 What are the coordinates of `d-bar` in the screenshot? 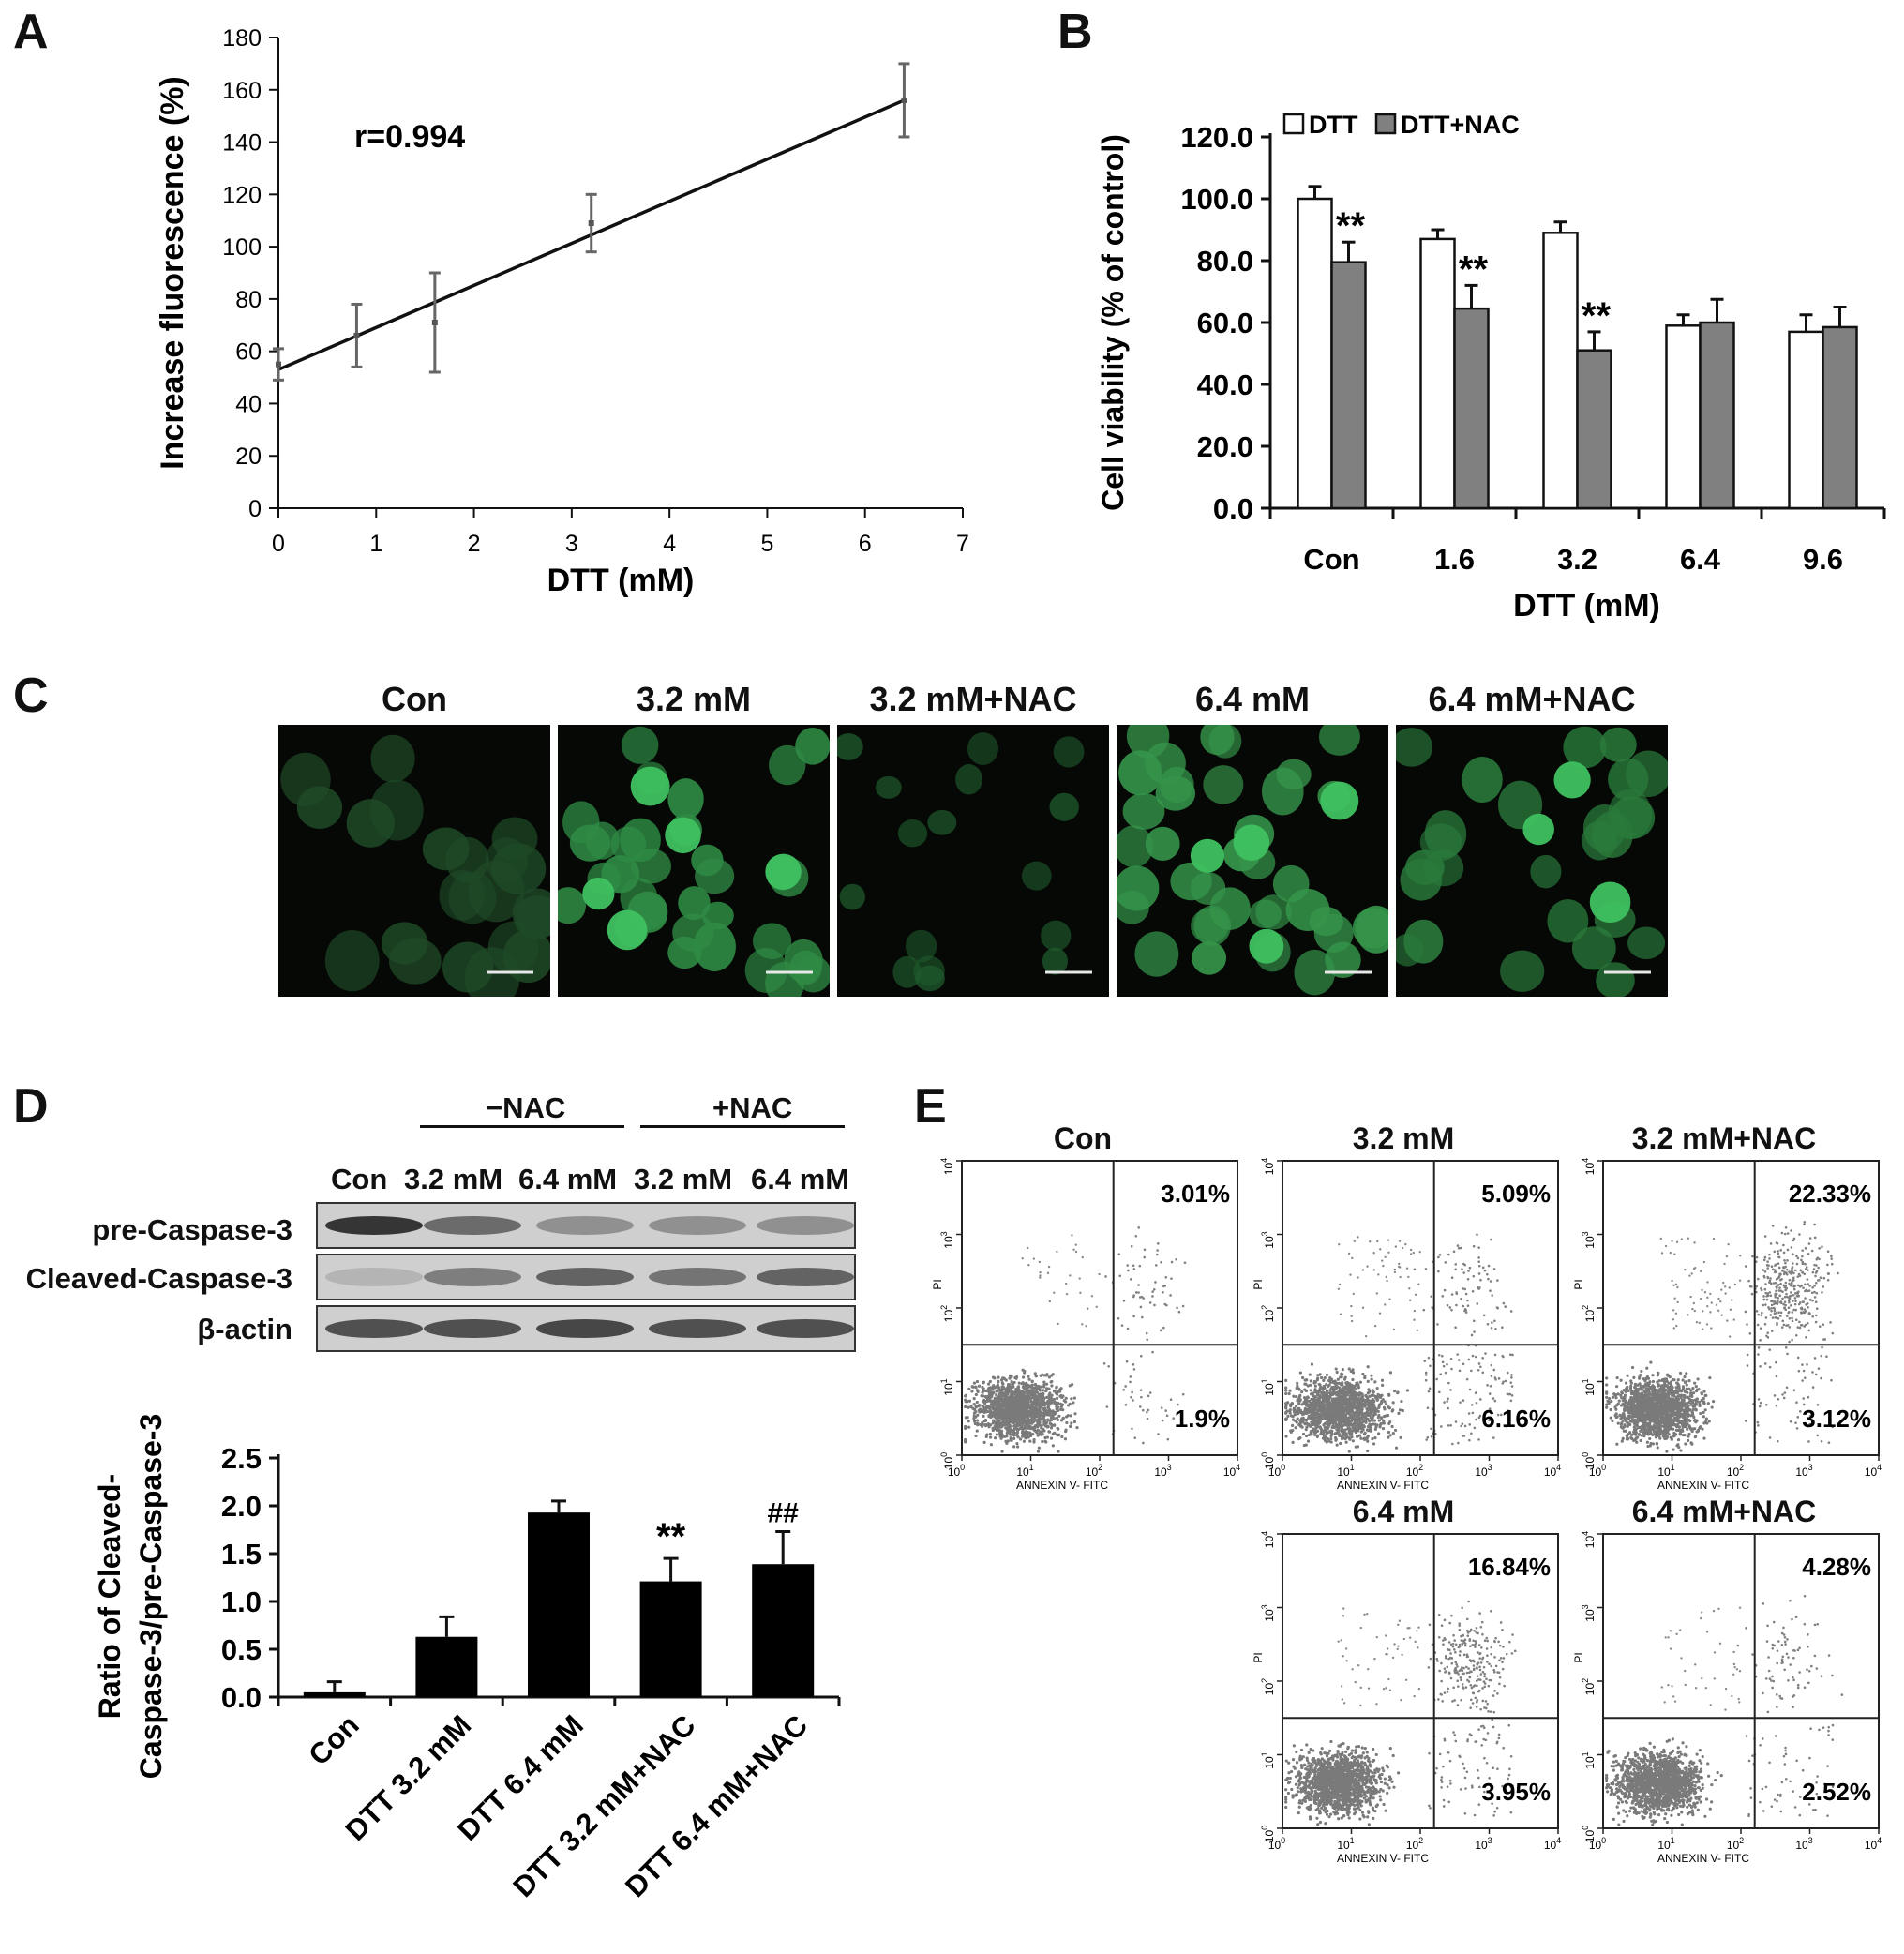 It's located at (783, 1631).